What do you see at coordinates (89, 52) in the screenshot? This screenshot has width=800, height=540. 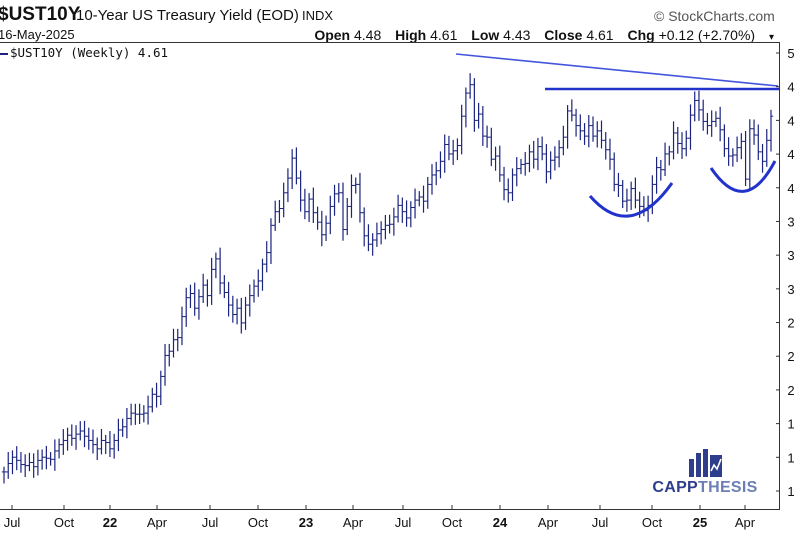 I see `legend-label: $UST10Y (Weekly) 4.61` at bounding box center [89, 52].